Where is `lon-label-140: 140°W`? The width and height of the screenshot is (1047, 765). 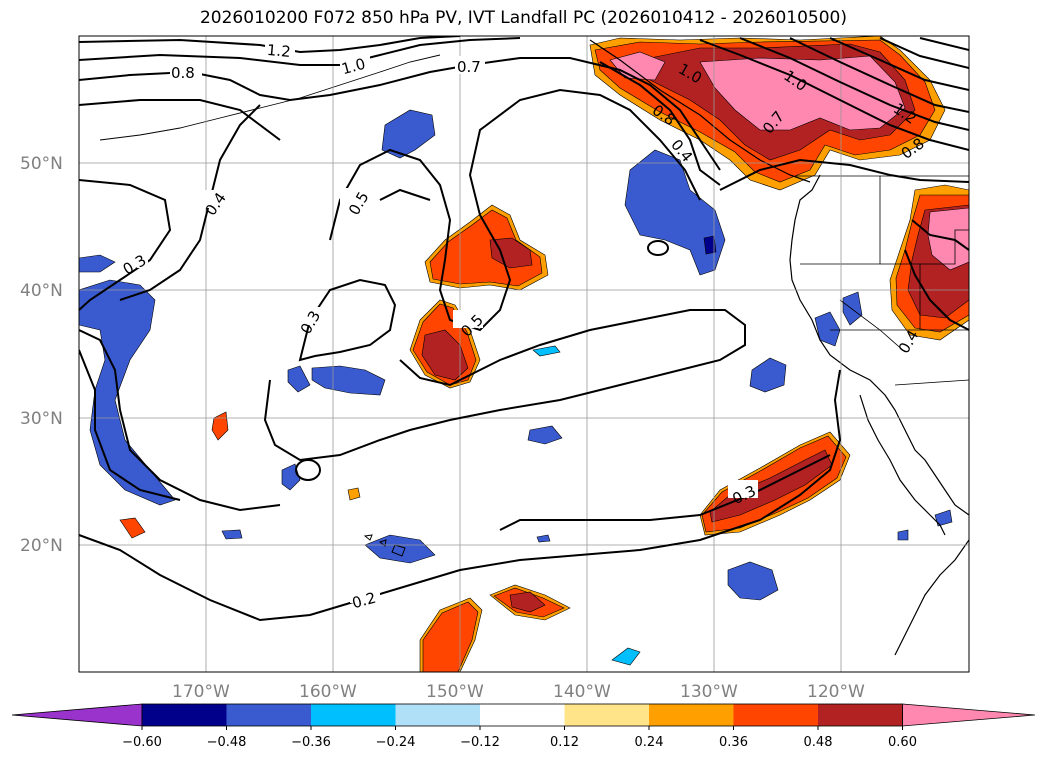 lon-label-140: 140°W is located at coordinates (582, 692).